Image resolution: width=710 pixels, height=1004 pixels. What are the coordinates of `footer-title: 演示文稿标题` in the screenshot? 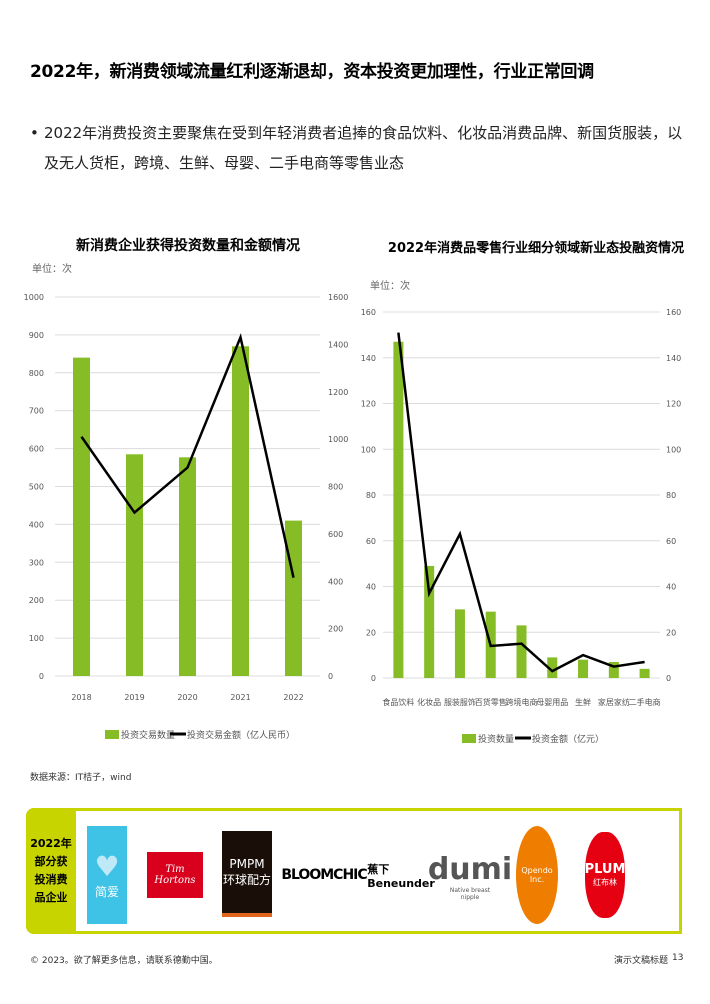 It's located at (641, 961).